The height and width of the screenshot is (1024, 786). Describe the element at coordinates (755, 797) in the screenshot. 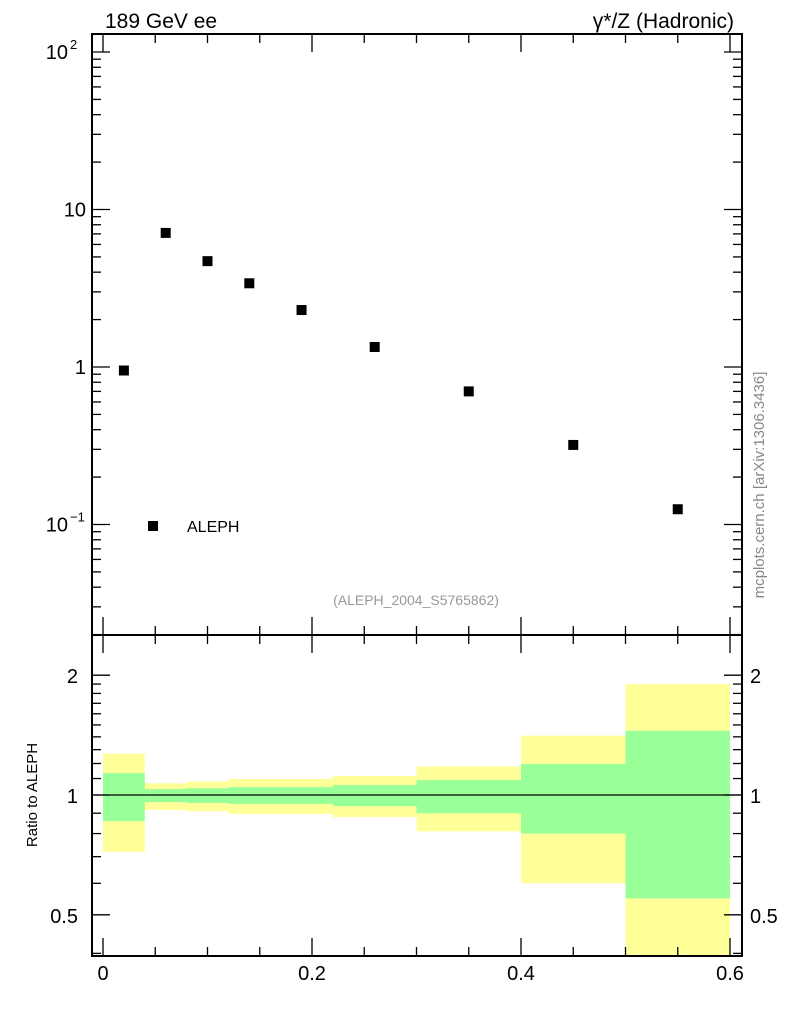

I see `ratio-y-tick-label-right: 1` at that location.